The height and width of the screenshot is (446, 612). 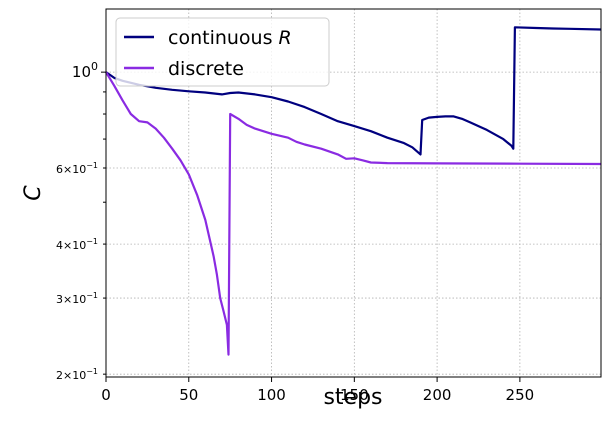 I want to click on legend-label-continuous: continuous R, so click(x=230, y=38).